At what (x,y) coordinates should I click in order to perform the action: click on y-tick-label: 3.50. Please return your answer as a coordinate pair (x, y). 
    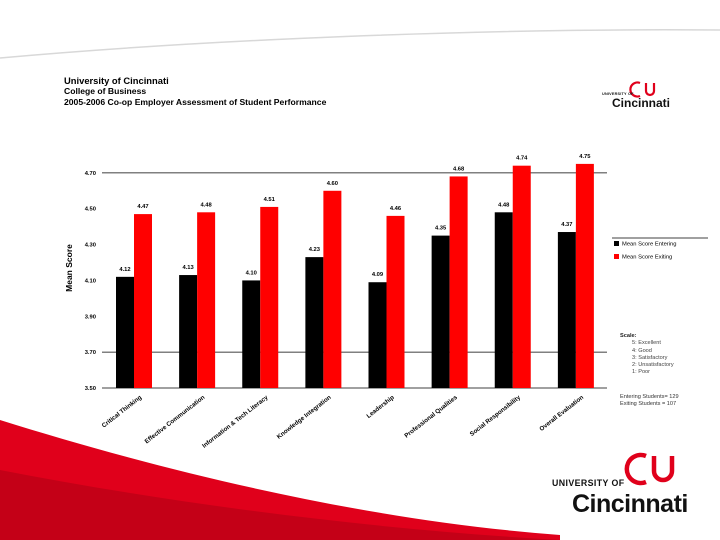
    Looking at the image, I should click on (90, 389).